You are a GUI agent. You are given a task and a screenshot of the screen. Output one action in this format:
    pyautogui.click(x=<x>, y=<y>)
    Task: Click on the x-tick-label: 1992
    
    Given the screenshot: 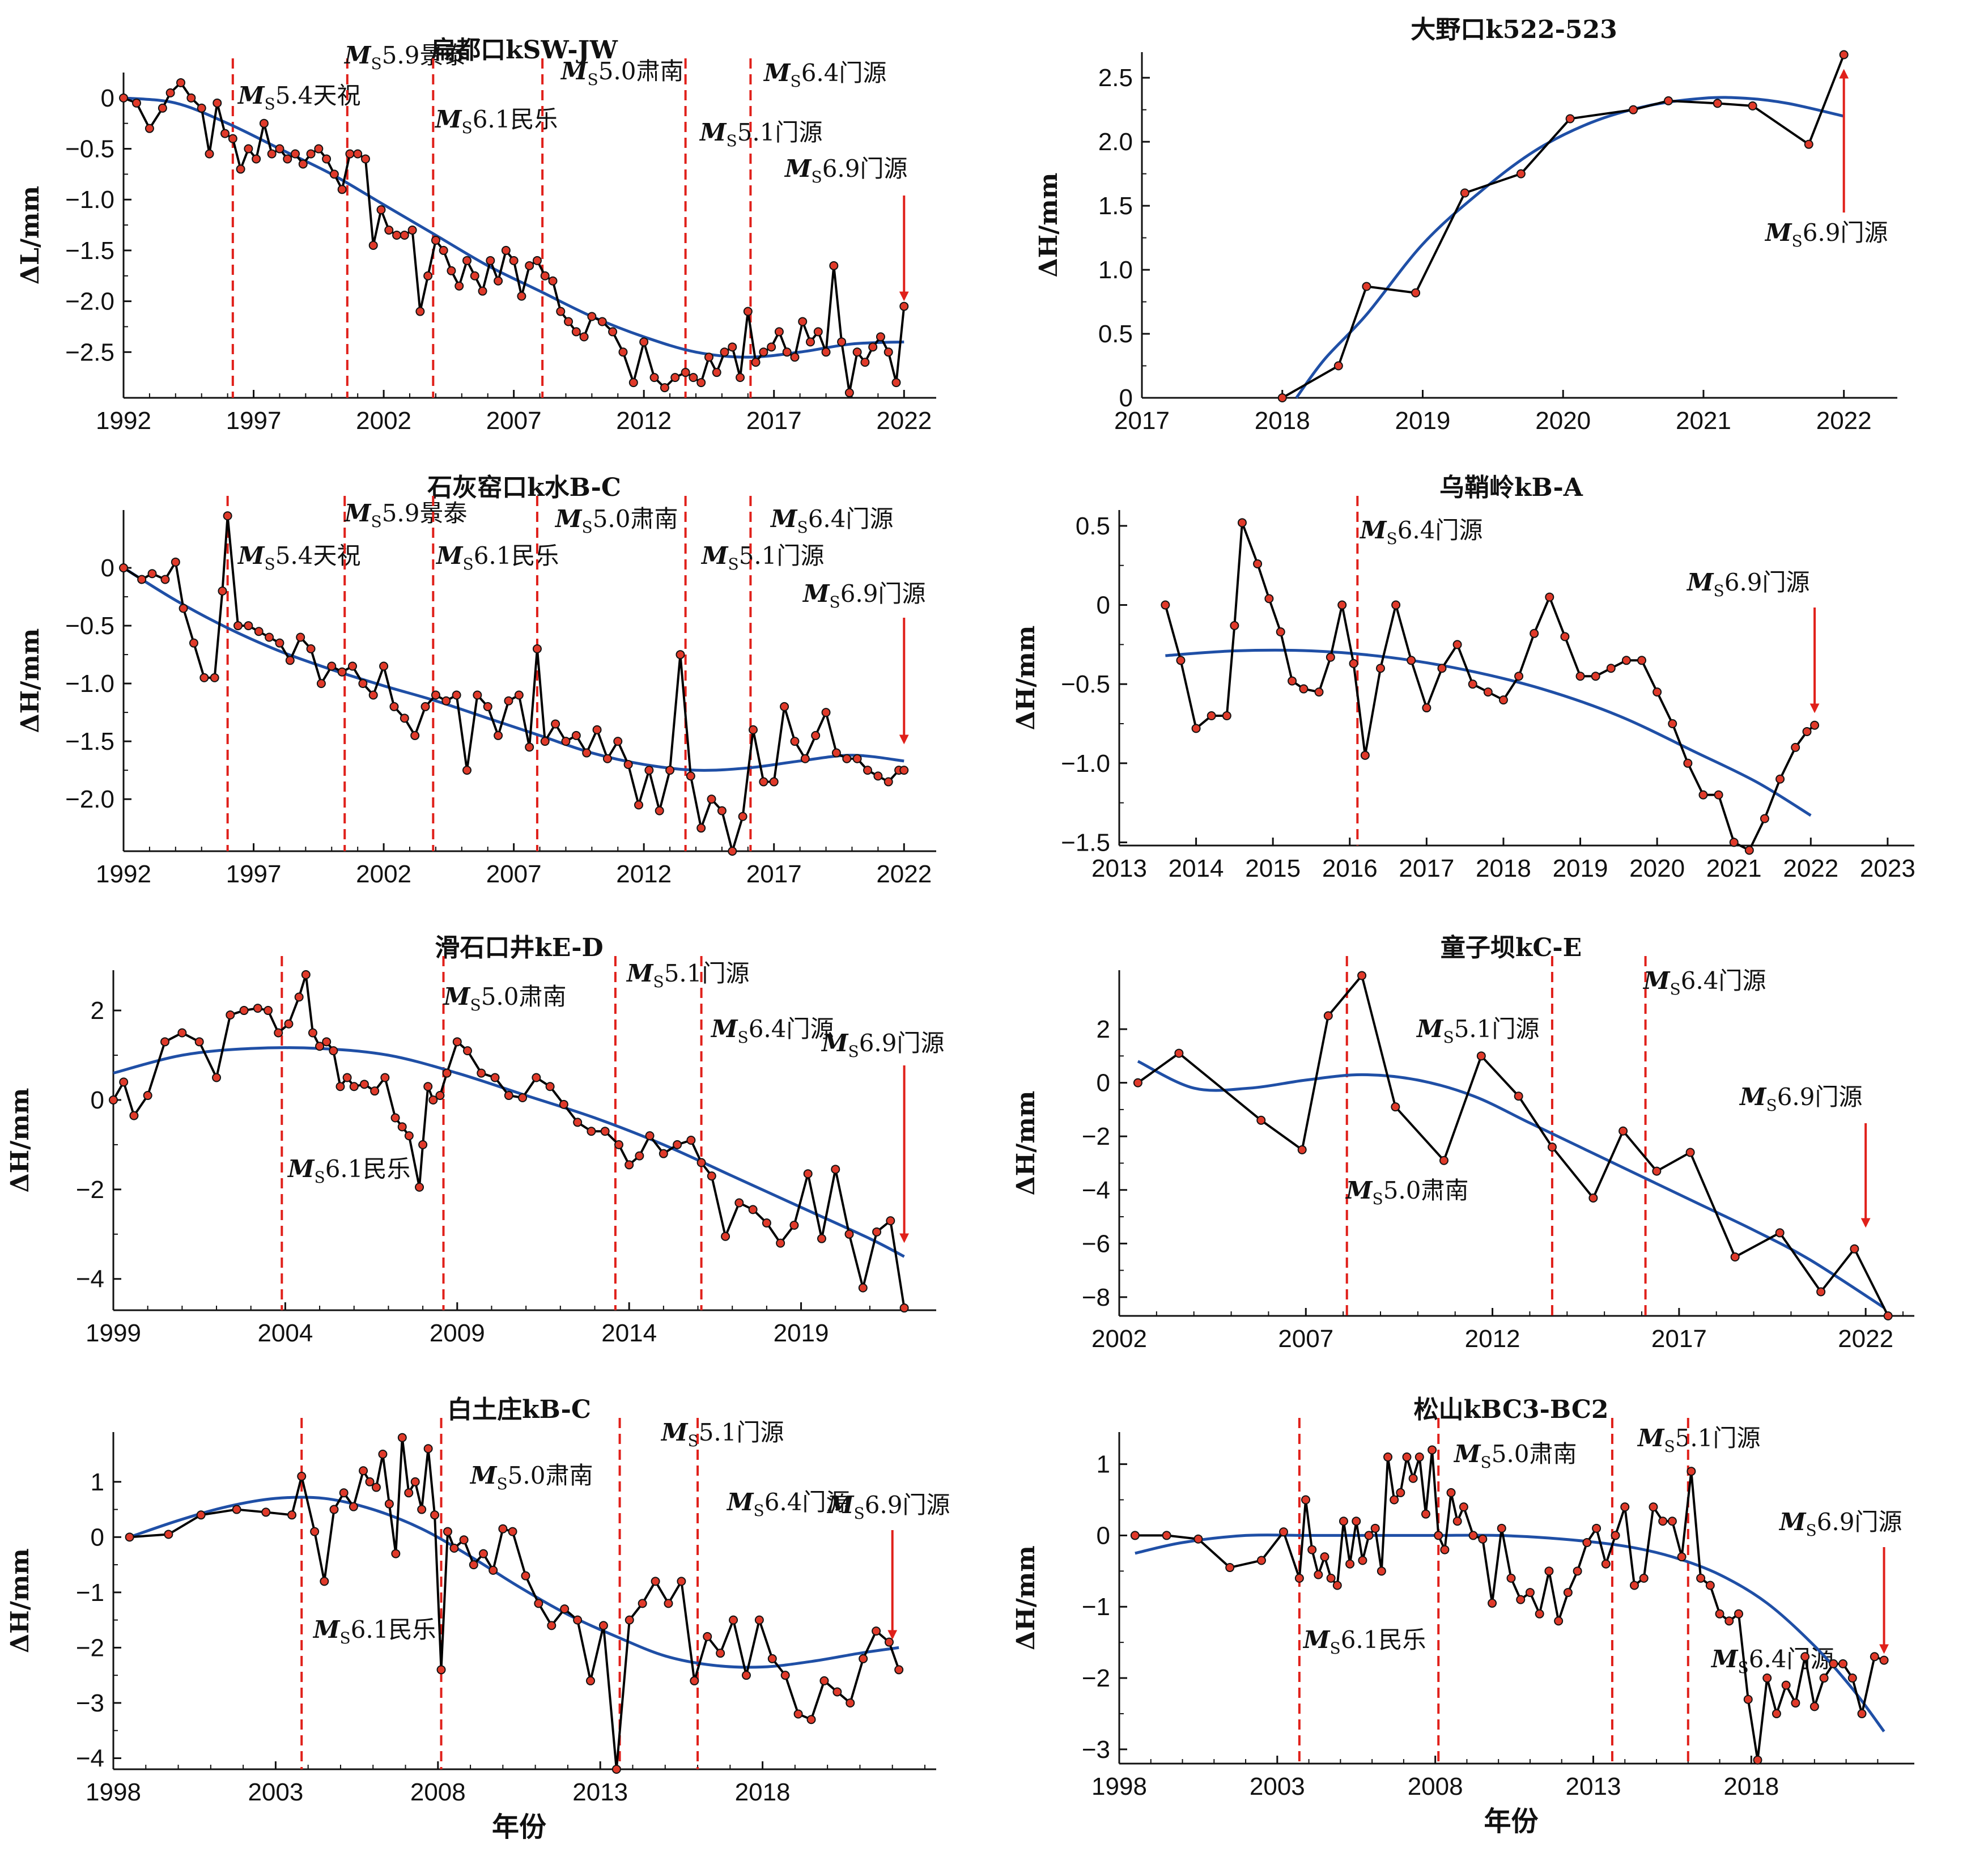 What is the action you would take?
    pyautogui.click(x=123, y=421)
    